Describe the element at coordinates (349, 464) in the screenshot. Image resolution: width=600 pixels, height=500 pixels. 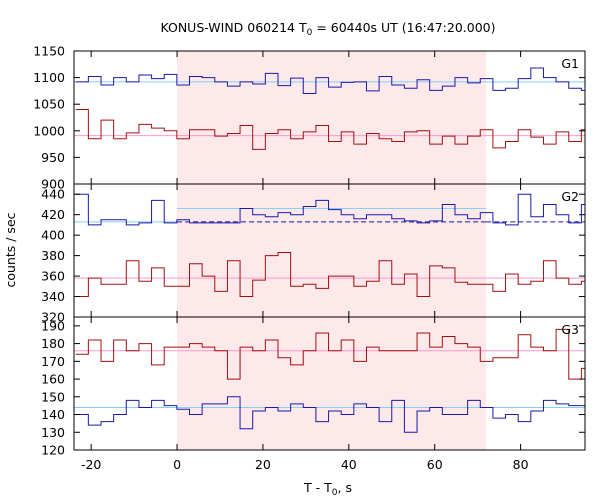
I see `x-tick-label: 40` at that location.